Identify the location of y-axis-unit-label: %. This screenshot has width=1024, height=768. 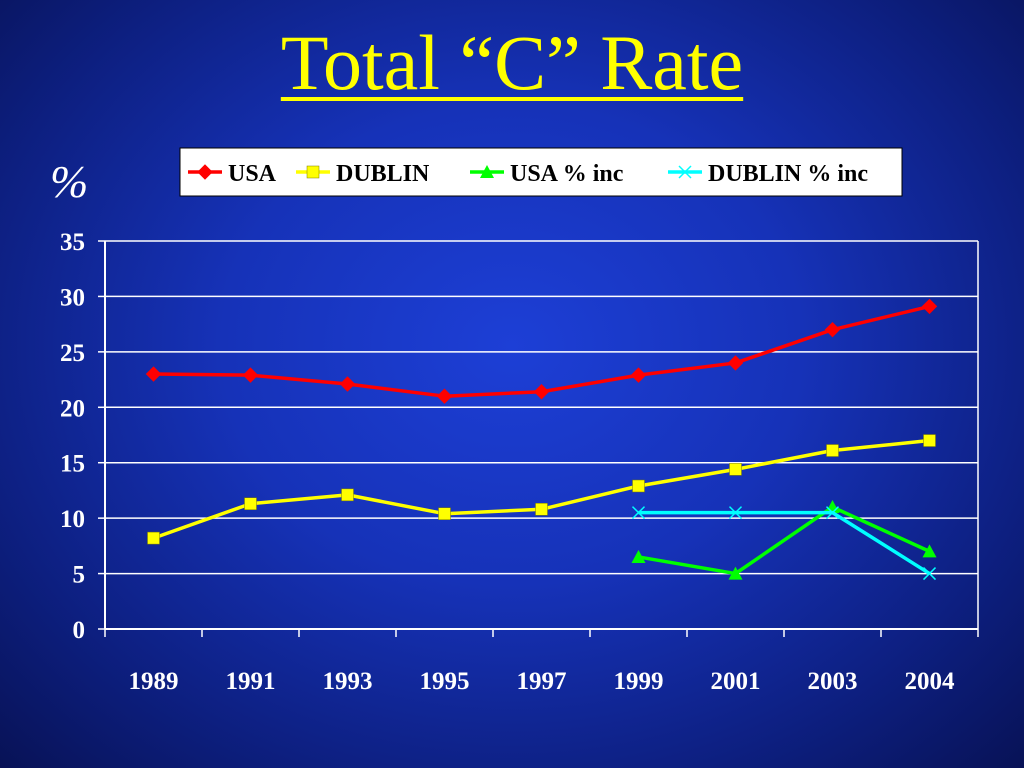
(69, 181).